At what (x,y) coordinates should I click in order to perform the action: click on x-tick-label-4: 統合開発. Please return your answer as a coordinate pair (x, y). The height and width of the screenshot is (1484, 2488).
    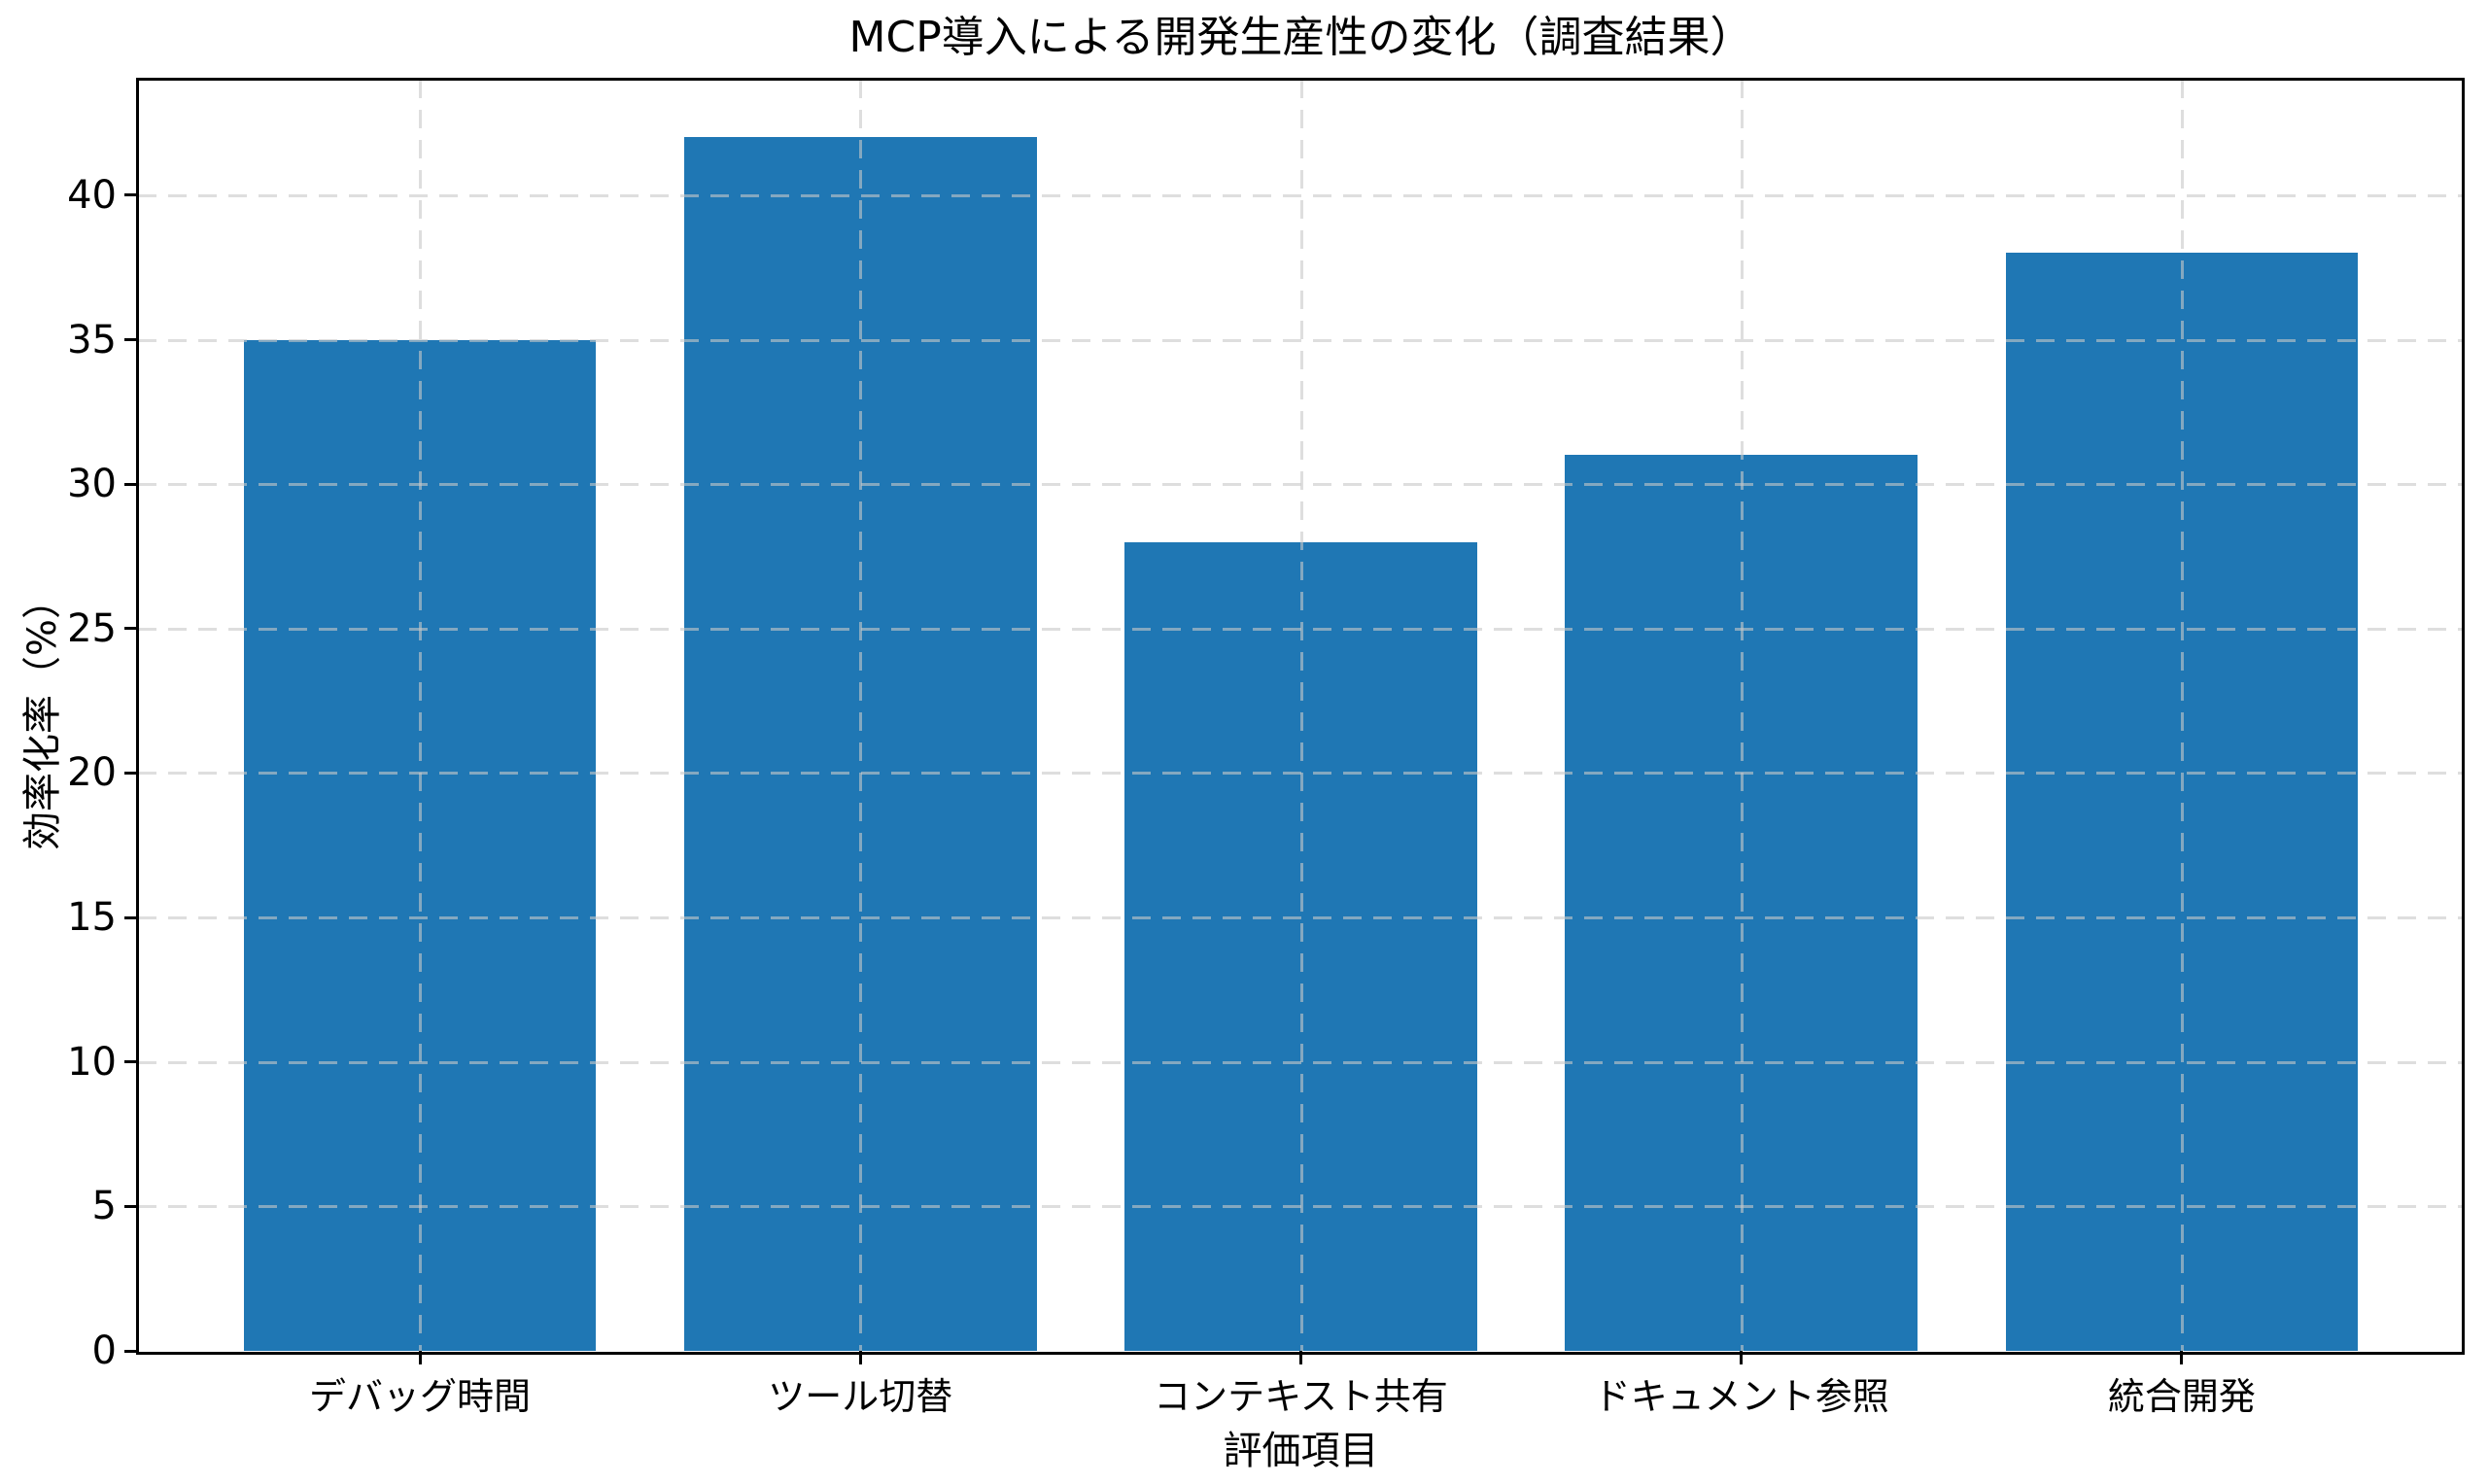
    Looking at the image, I should click on (2181, 1396).